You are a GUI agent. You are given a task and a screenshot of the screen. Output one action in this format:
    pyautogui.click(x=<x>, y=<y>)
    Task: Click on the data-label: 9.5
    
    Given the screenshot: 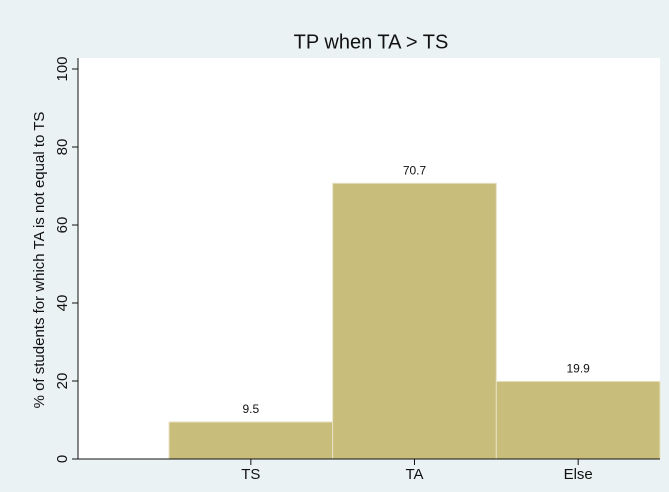 What is the action you would take?
    pyautogui.click(x=250, y=409)
    